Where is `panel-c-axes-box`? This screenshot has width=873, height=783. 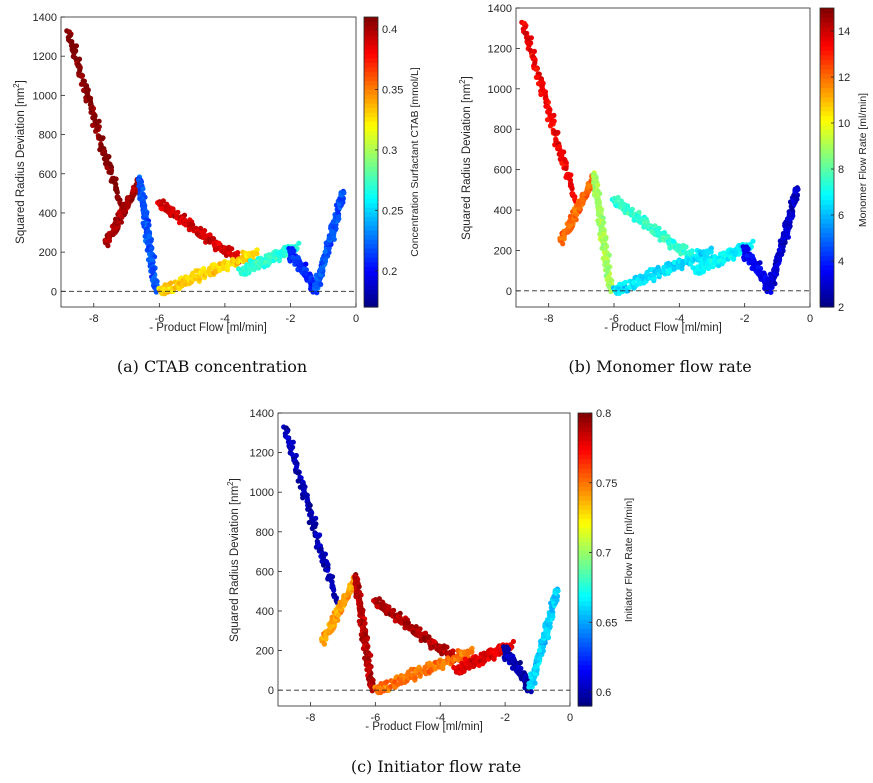 panel-c-axes-box is located at coordinates (424, 559).